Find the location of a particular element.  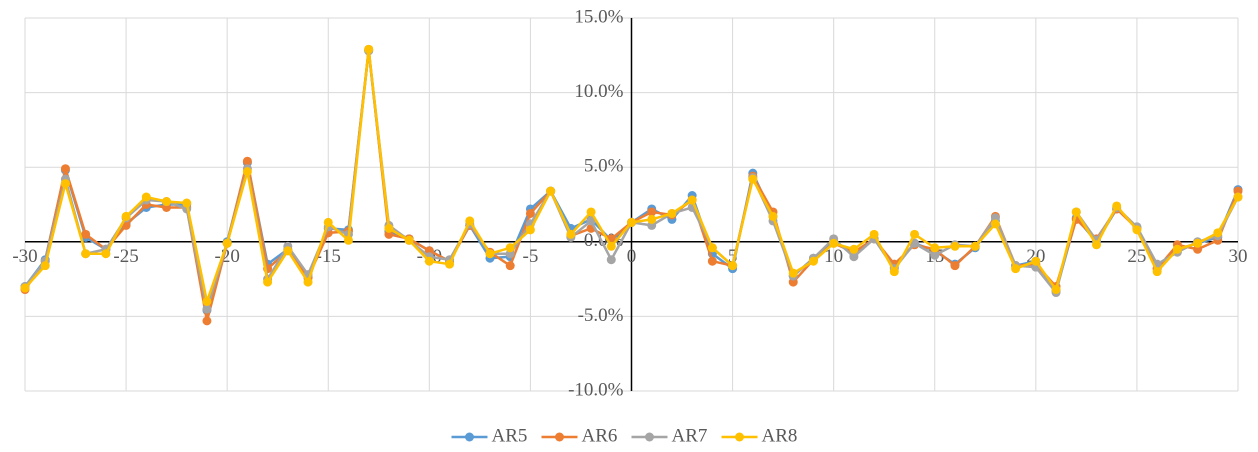

x-tick-label: 5 is located at coordinates (733, 256).